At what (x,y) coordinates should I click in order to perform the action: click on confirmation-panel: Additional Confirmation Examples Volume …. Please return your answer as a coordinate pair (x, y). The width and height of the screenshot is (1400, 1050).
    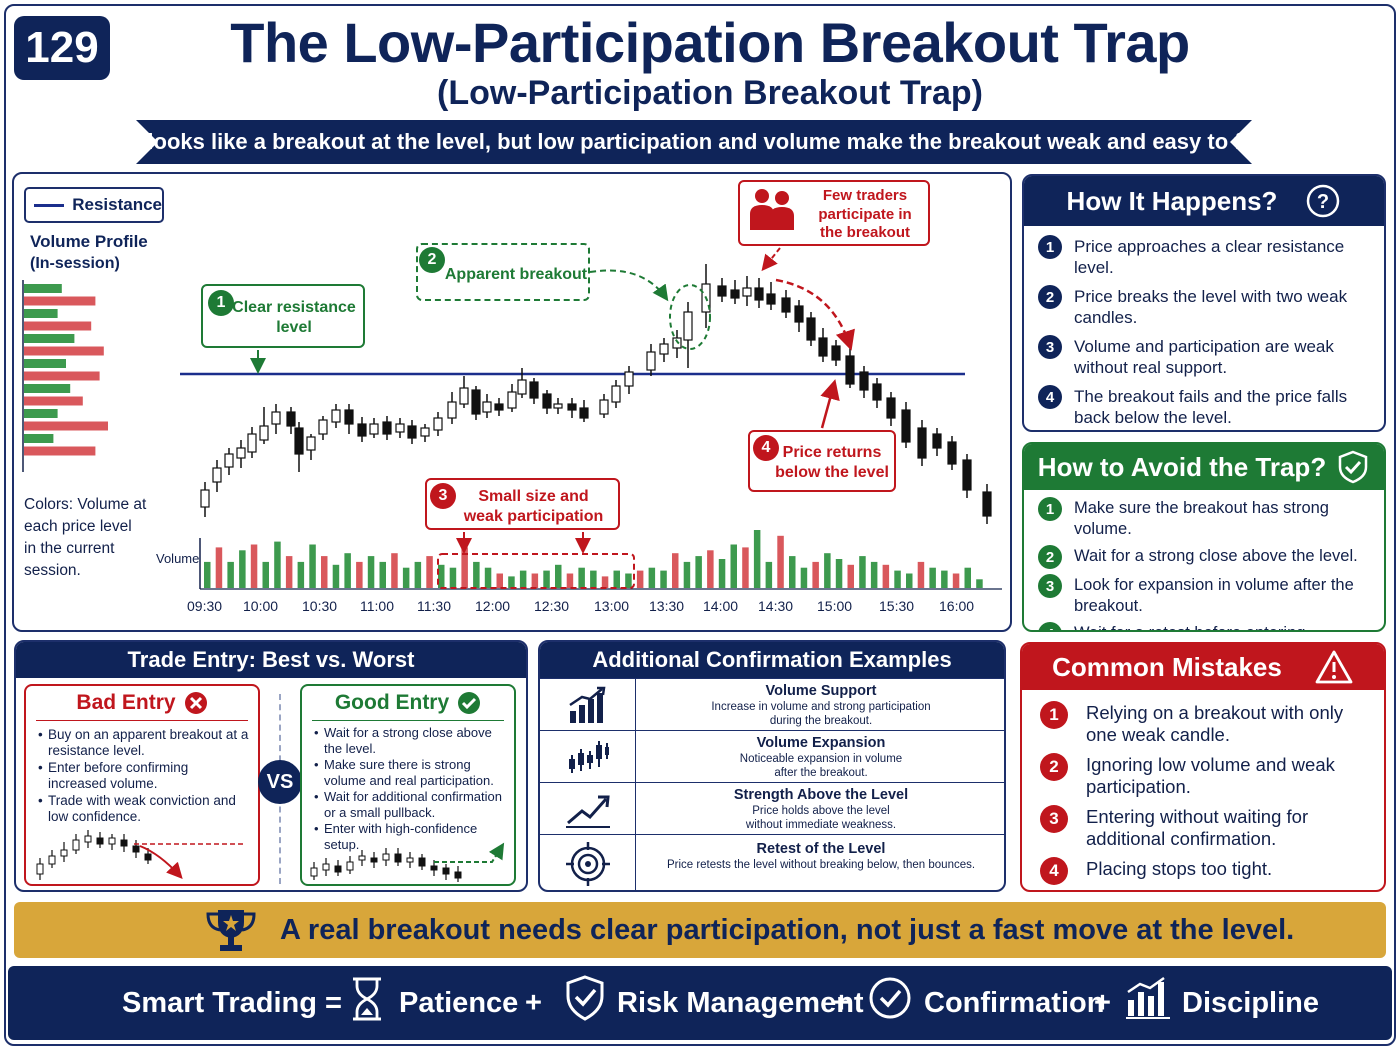
    Looking at the image, I should click on (772, 766).